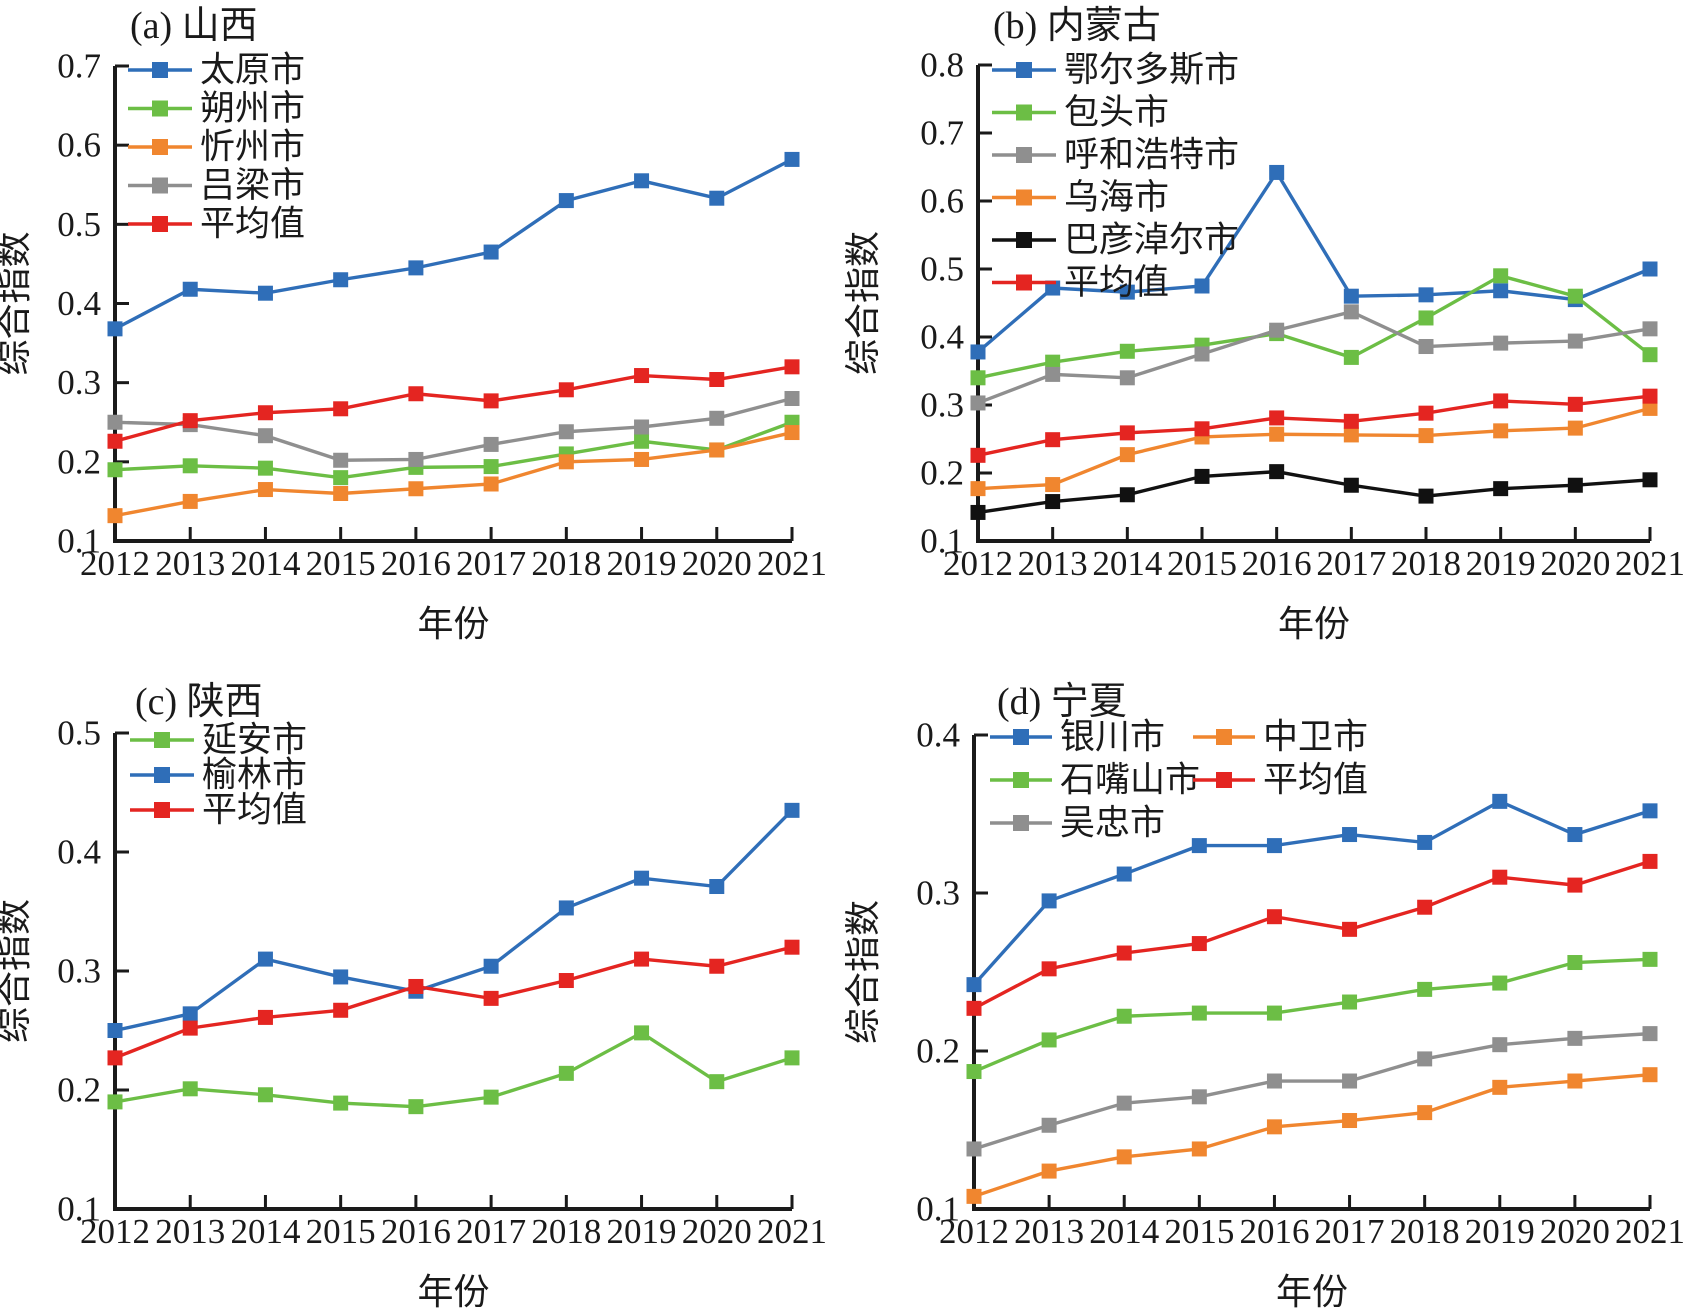 The image size is (1689, 1312). I want to click on x-axis-ticks: 2012 2013 2014 2015 2016 2017 2018 2019 2020 2021, so click(453, 1223).